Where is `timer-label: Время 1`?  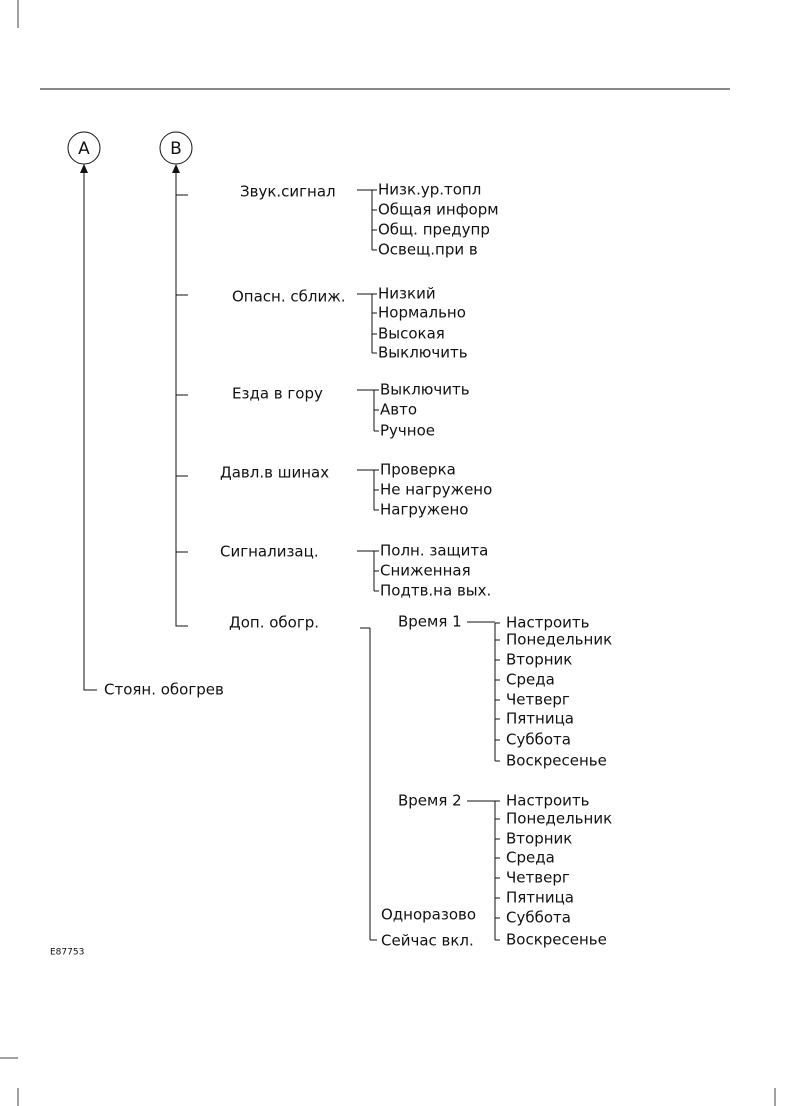 timer-label: Время 1 is located at coordinates (430, 622).